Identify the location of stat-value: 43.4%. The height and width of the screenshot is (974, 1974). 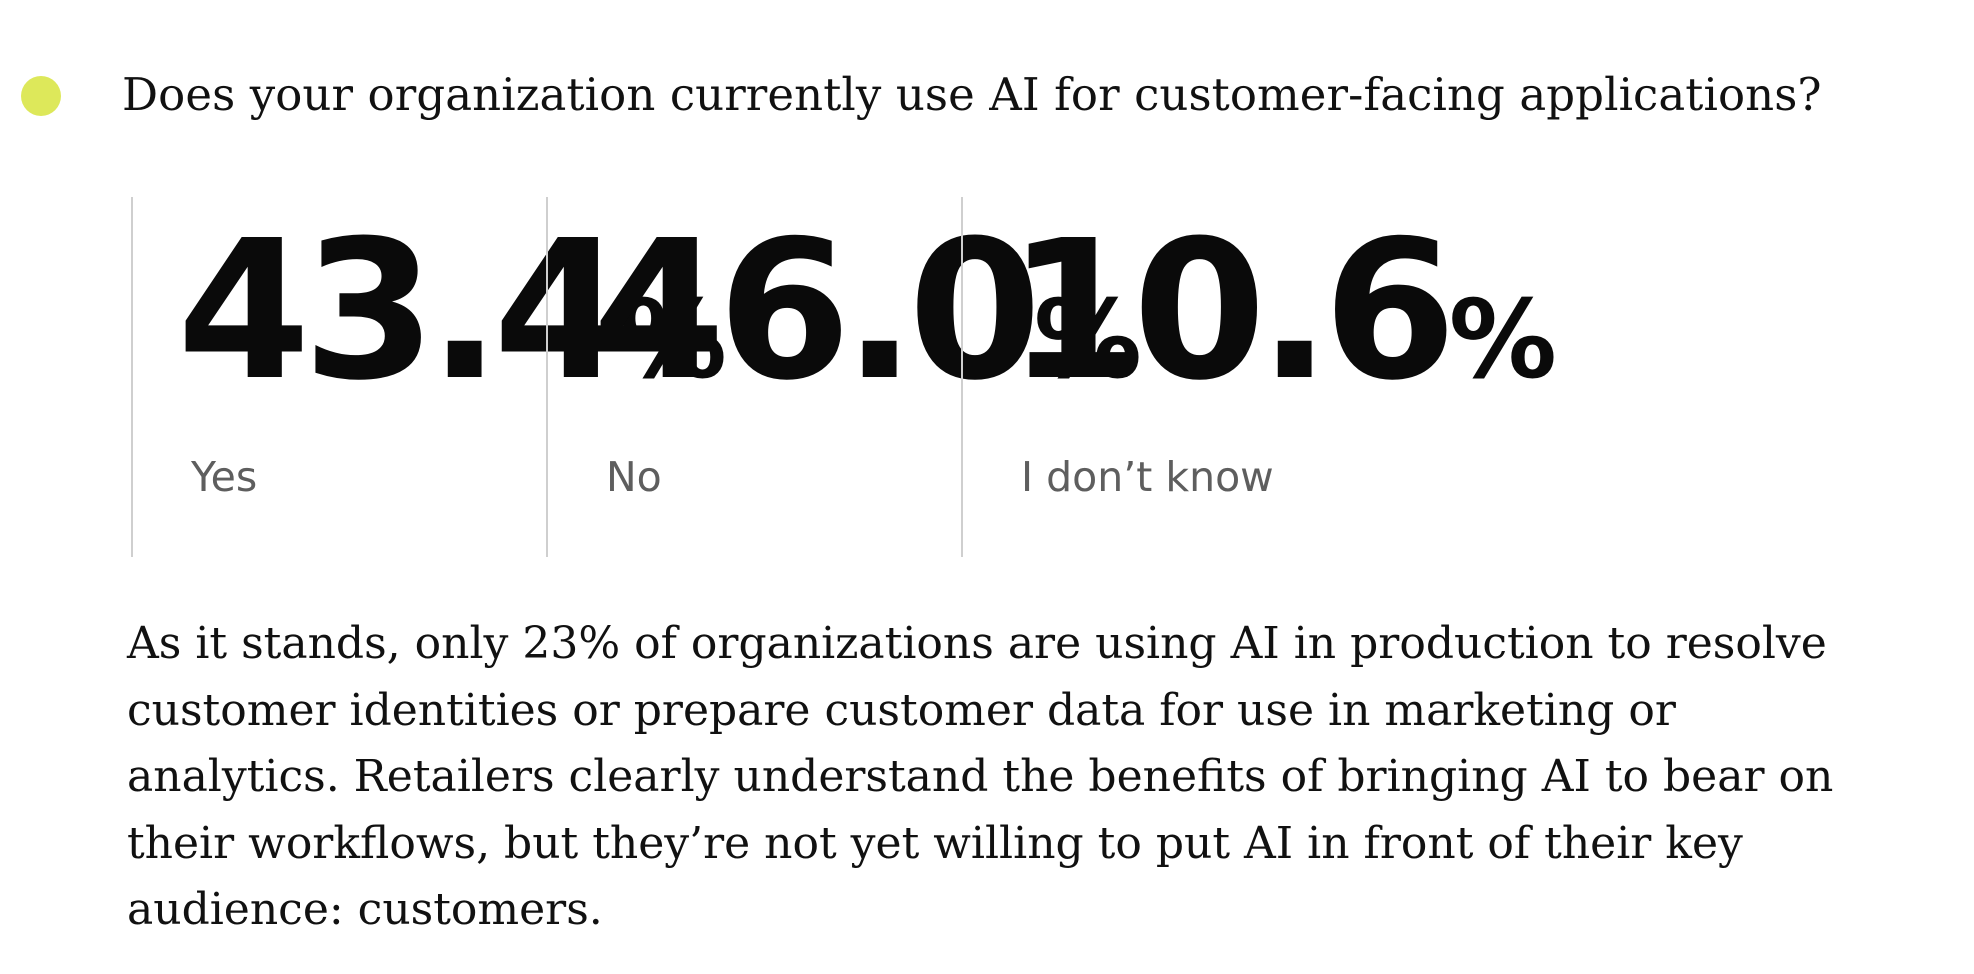
(452, 321).